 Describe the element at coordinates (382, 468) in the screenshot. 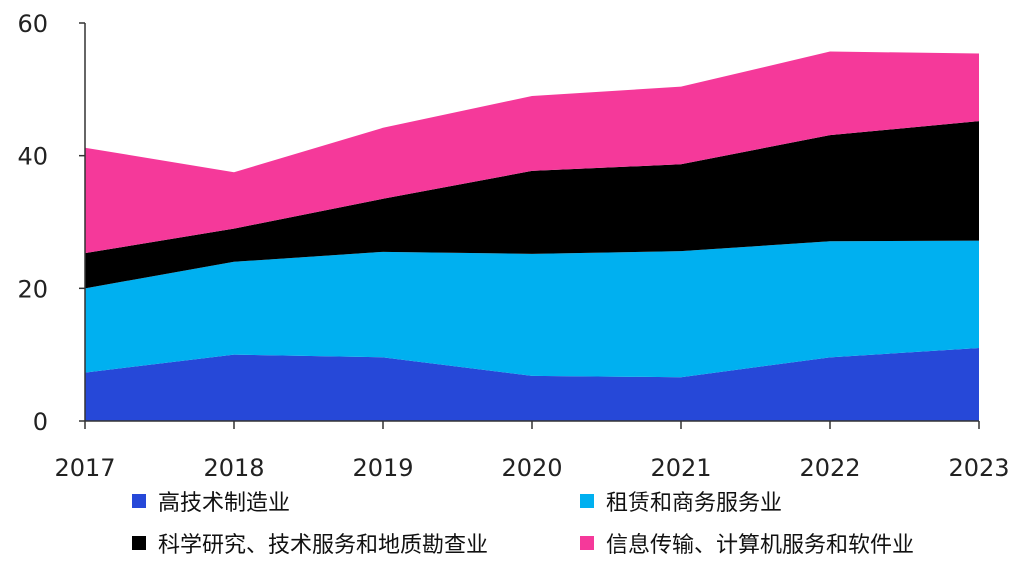

I see `x-tick-label: 2019` at that location.